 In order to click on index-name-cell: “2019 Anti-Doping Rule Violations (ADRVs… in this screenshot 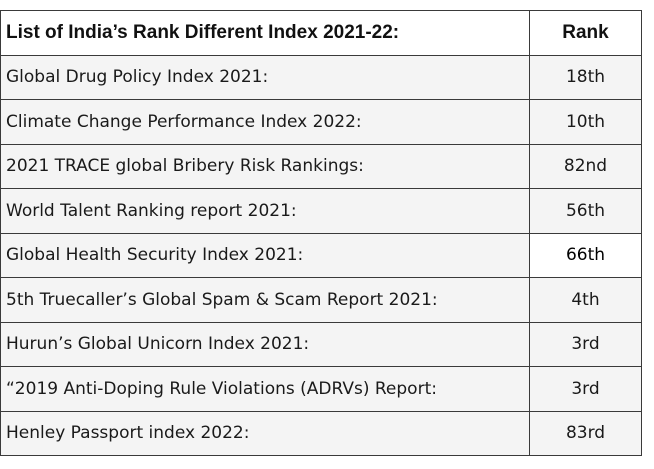, I will do `click(265, 389)`.